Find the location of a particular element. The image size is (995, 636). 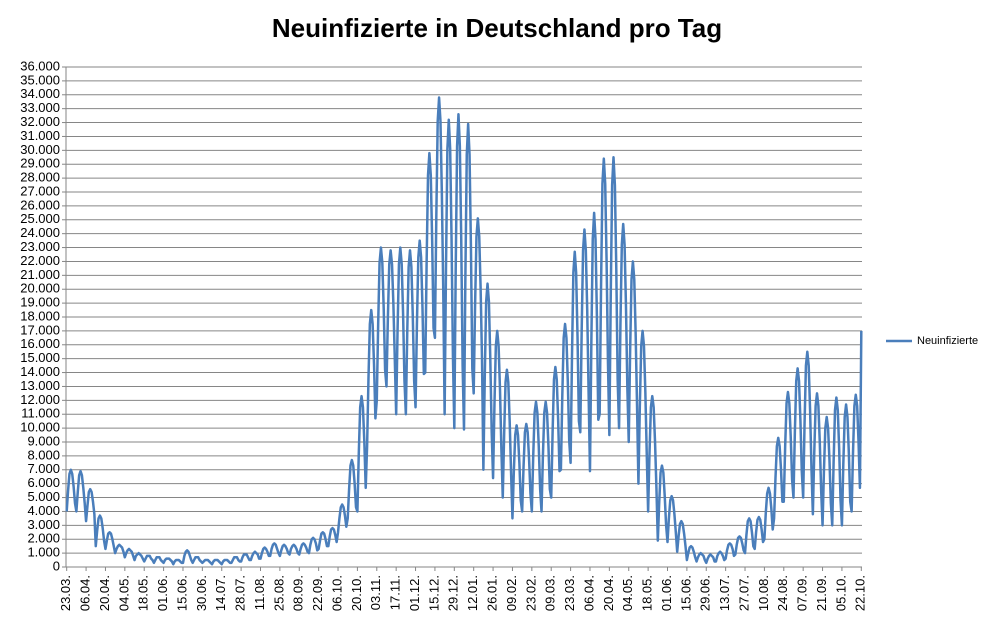

x-tick-label: 30.06. is located at coordinates (201, 593).